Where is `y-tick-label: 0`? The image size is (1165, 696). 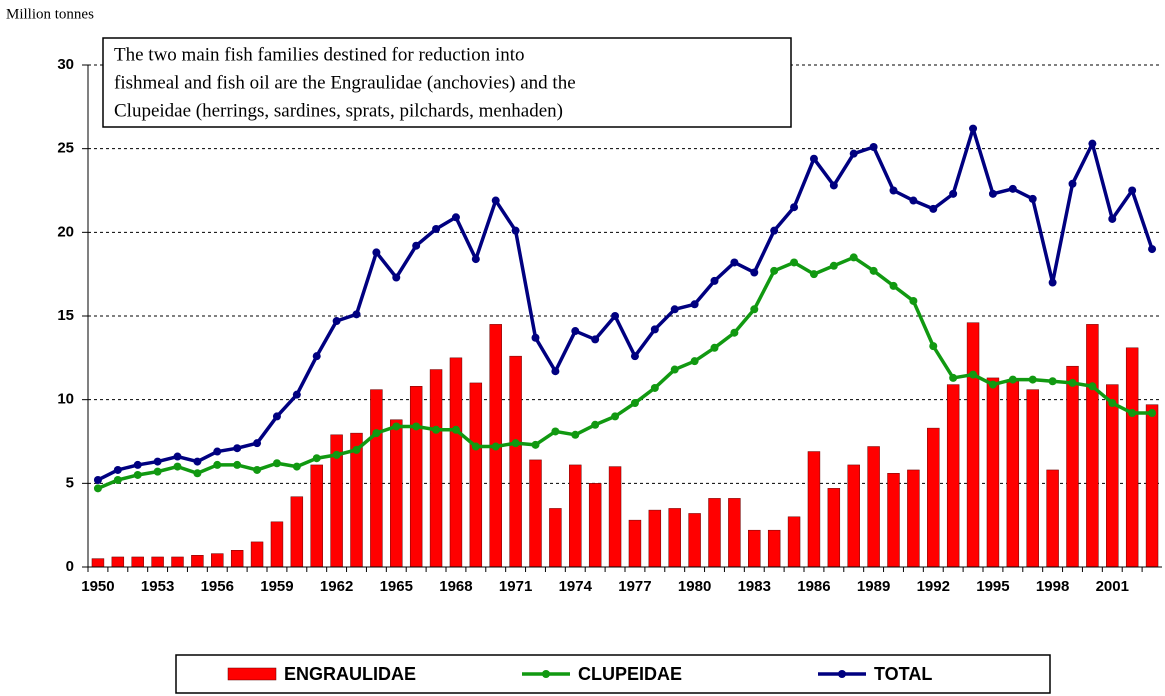
y-tick-label: 0 is located at coordinates (70, 566).